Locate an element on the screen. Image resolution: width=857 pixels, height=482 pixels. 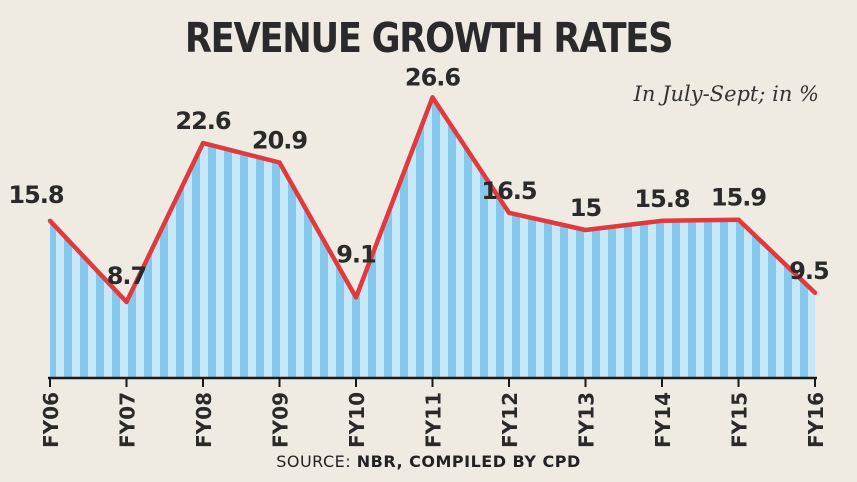
value-label: 9.1 is located at coordinates (356, 254).